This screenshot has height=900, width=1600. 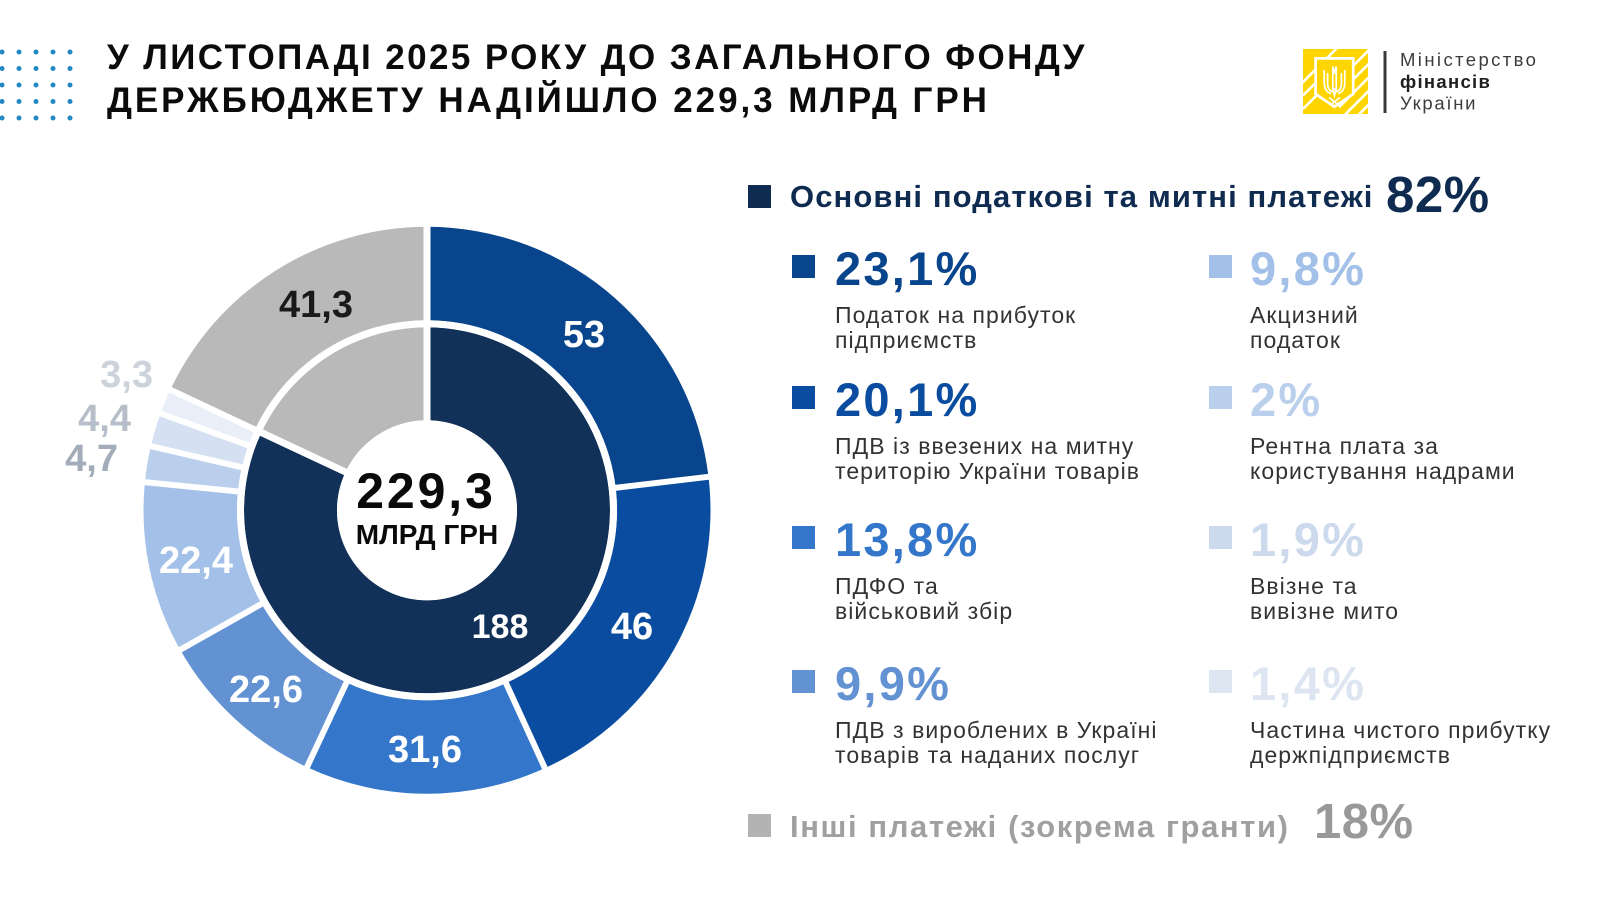 I want to click on svg-text: 4,4, so click(x=104, y=419).